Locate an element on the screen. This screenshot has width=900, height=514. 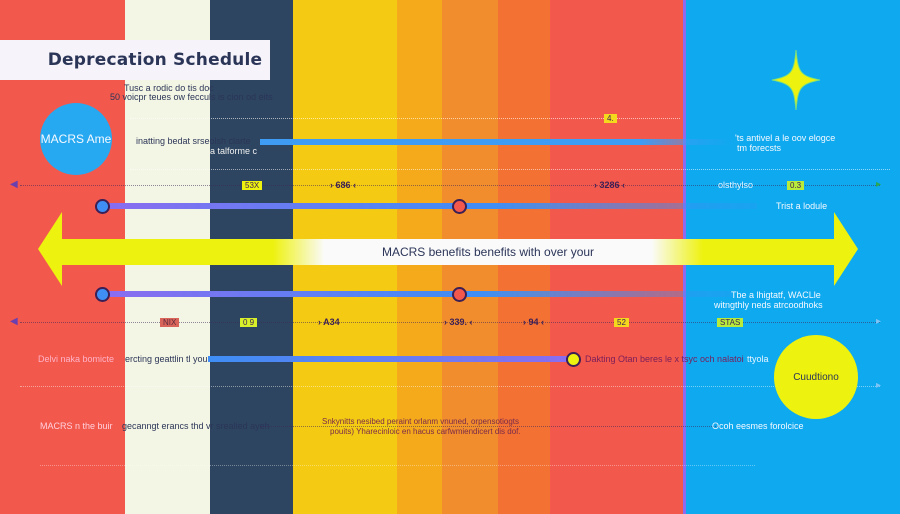
row6-left-text-b: ercting geattlin tl you is located at coordinates (166, 359).